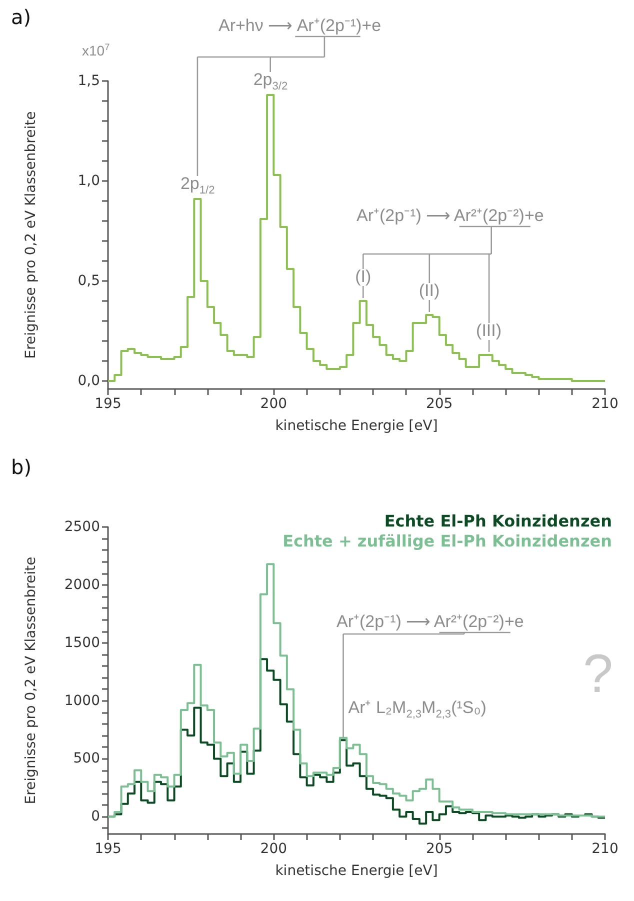 The image size is (634, 901). Describe the element at coordinates (89, 81) in the screenshot. I see `y-tick-label: 1,5` at that location.